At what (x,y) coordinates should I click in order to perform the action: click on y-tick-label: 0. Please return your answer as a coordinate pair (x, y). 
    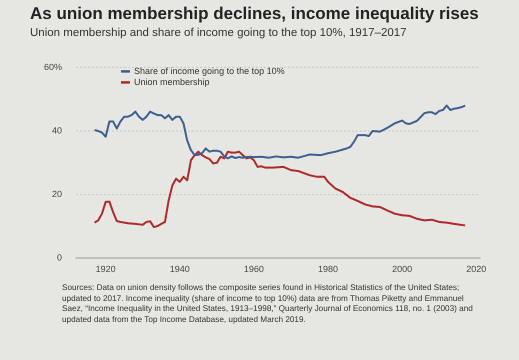
    Looking at the image, I should click on (59, 257).